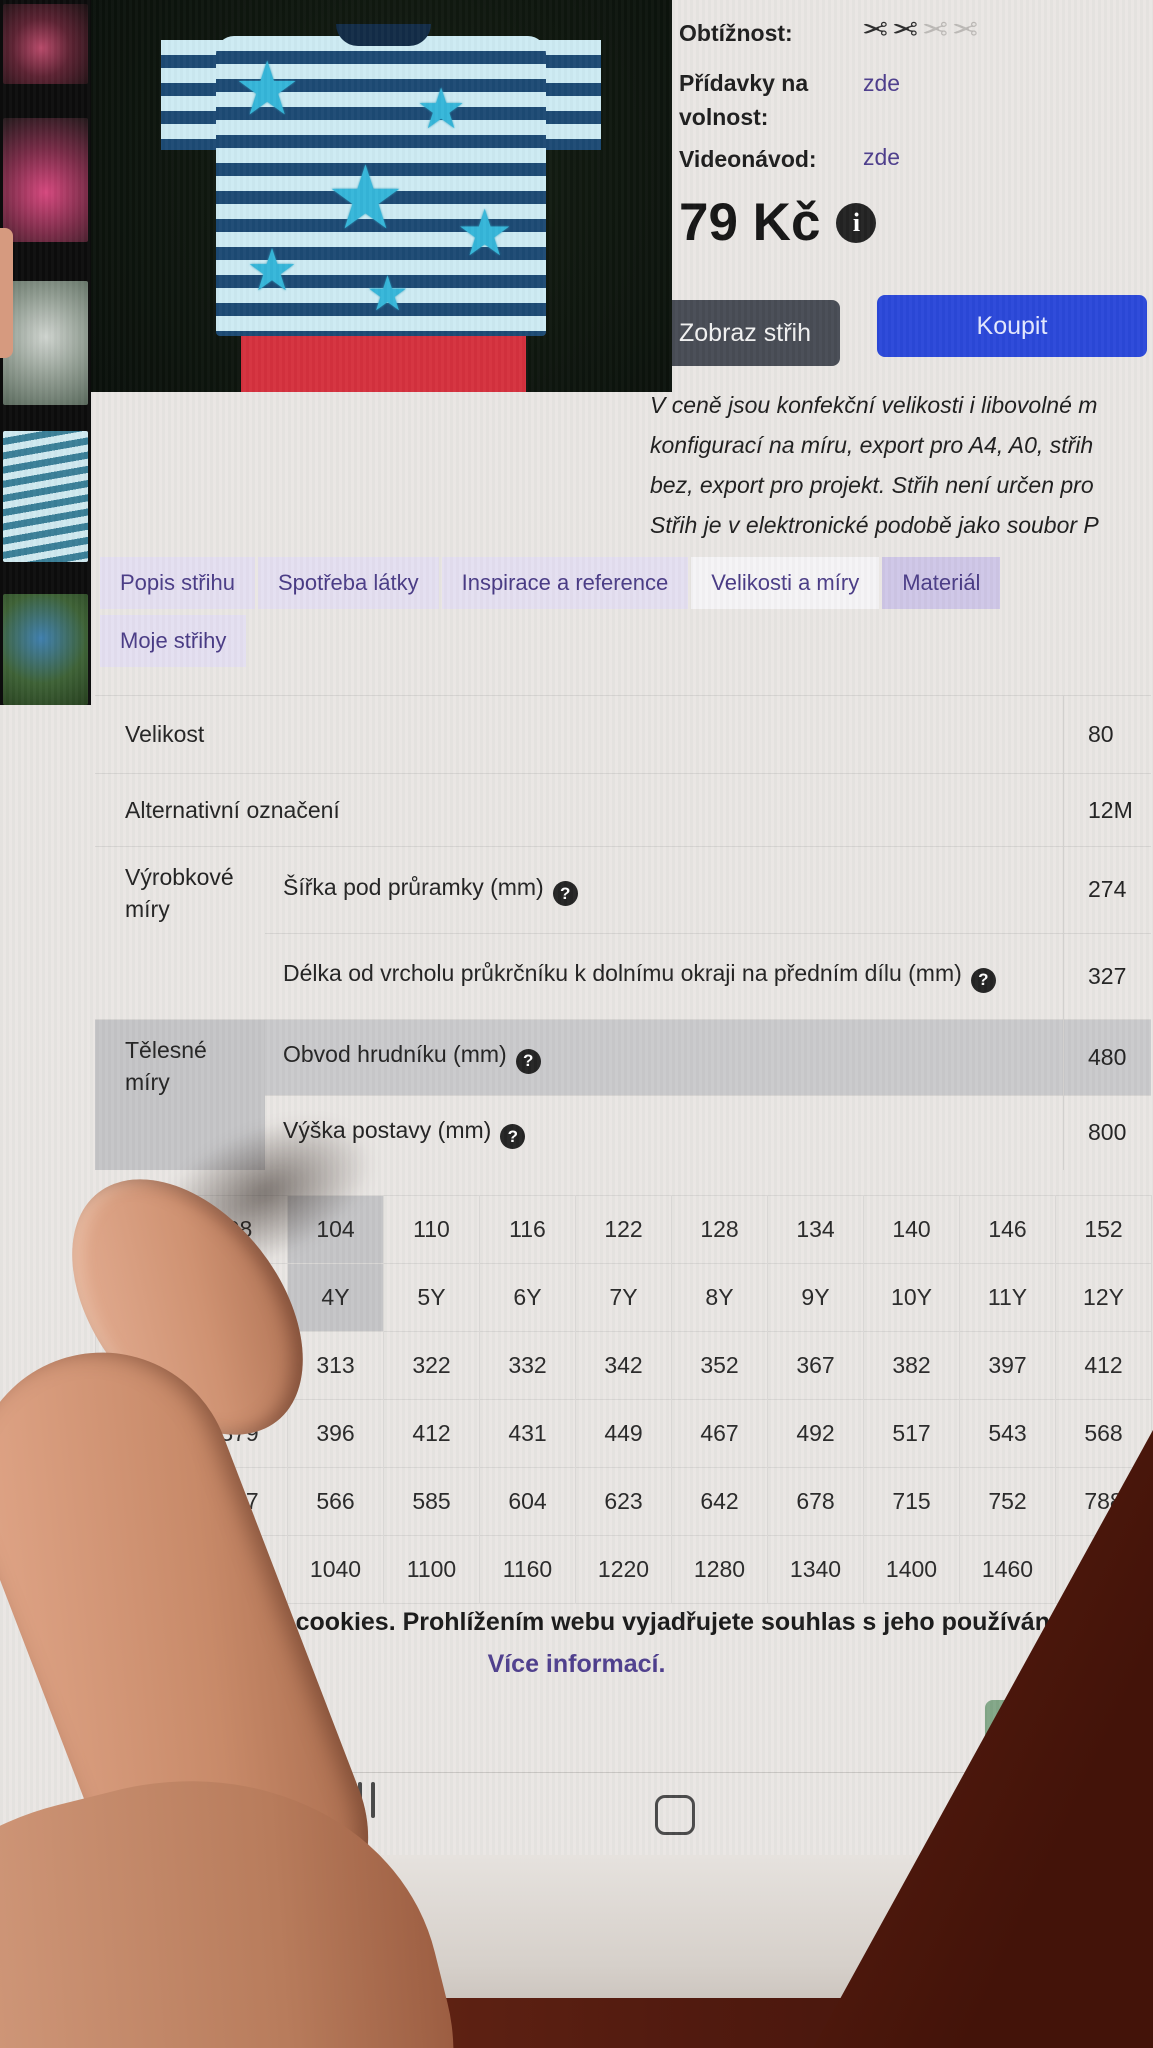 This screenshot has width=1153, height=2048. I want to click on size-grid-cell: 11Y, so click(1008, 1298).